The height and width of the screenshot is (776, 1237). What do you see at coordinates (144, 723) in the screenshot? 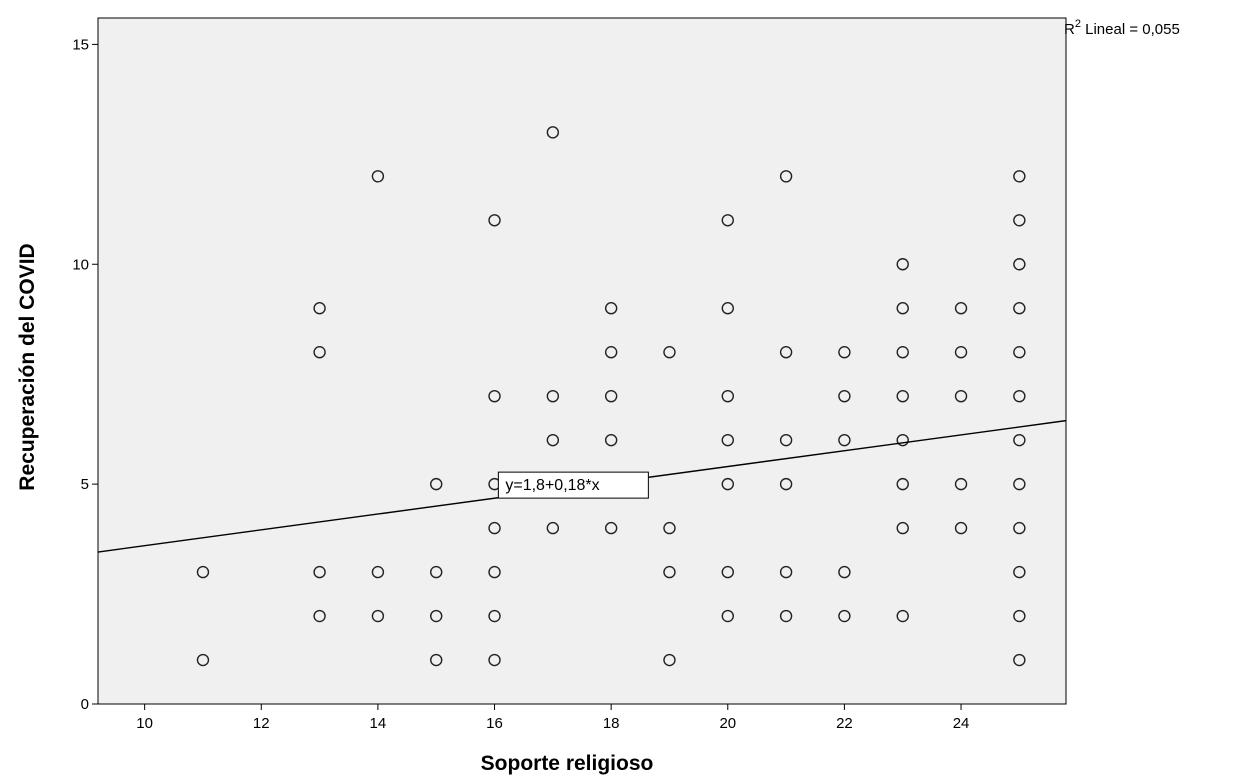
I see `x-tick-label: 10` at bounding box center [144, 723].